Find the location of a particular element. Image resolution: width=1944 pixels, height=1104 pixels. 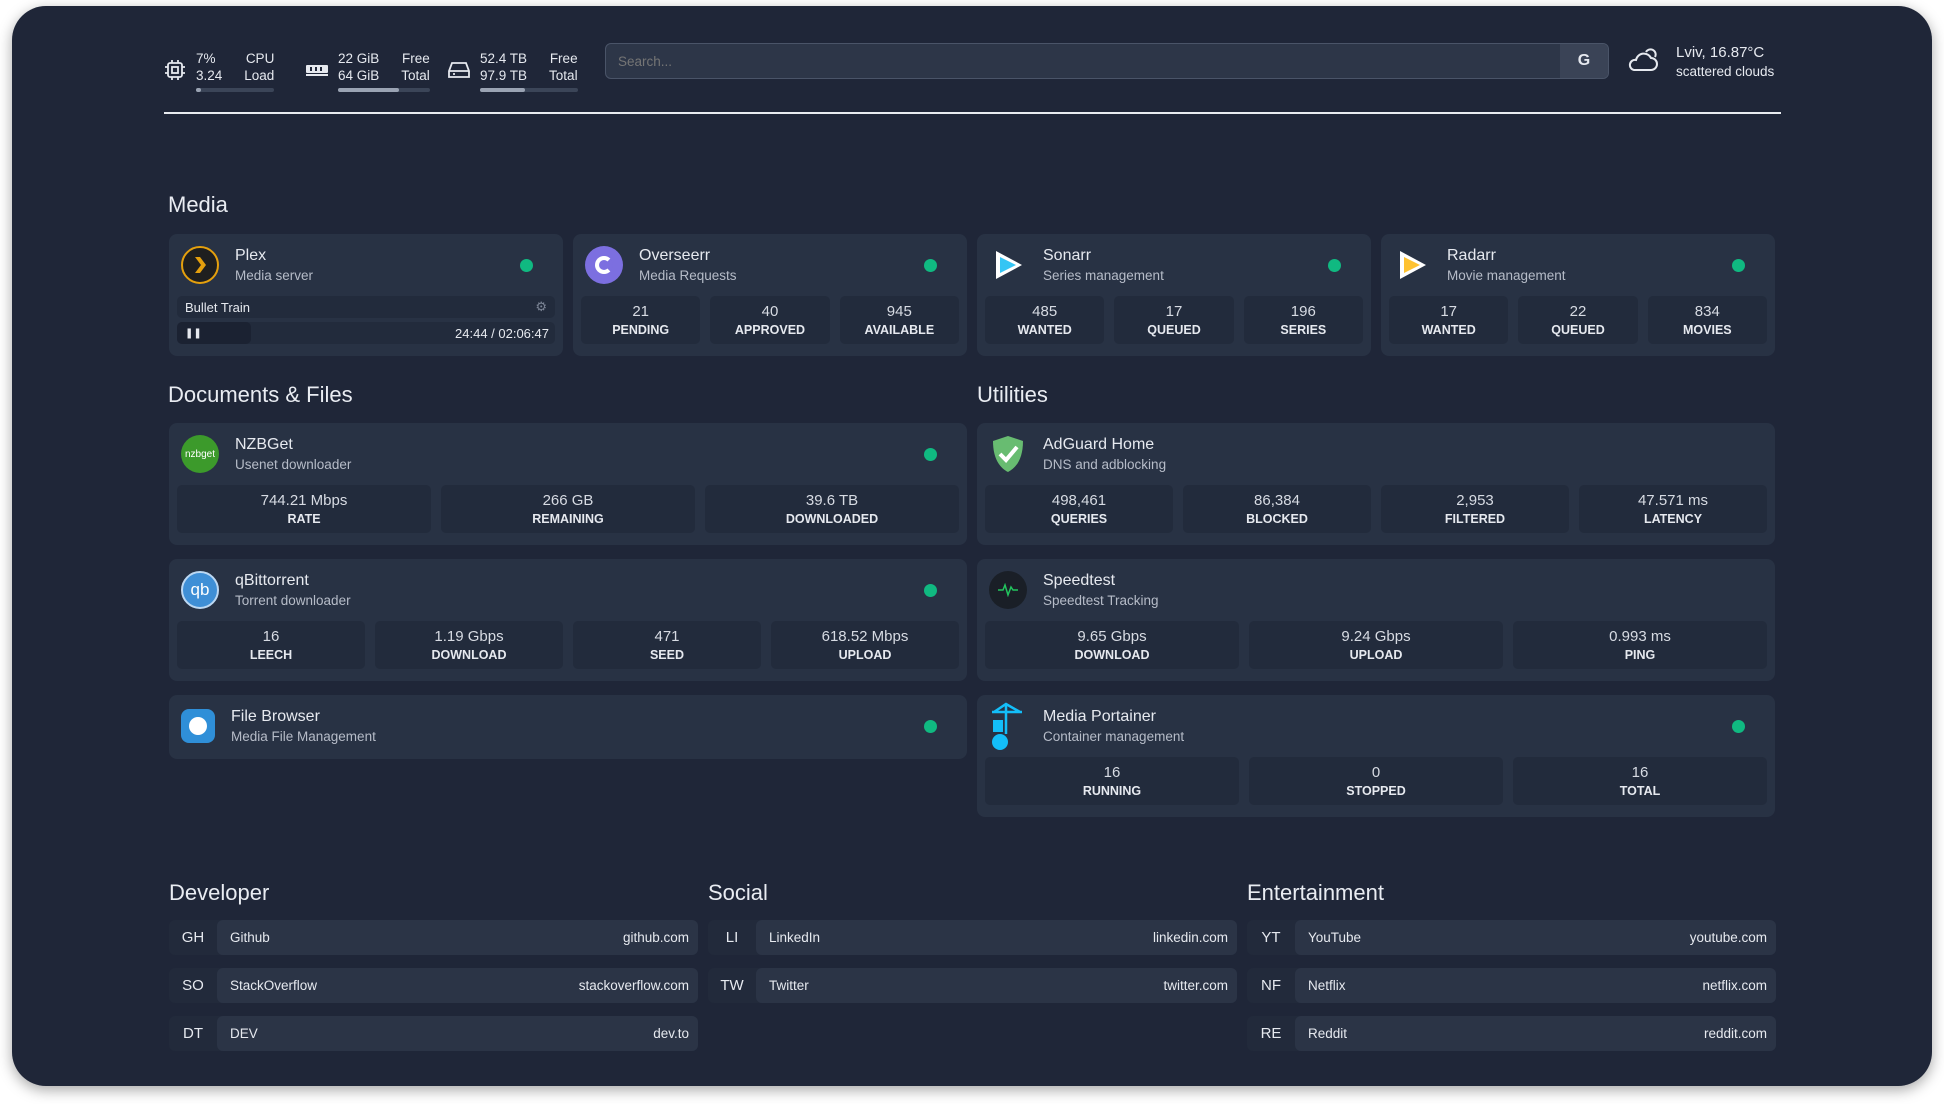

service-desc: Media File Management is located at coordinates (303, 736).